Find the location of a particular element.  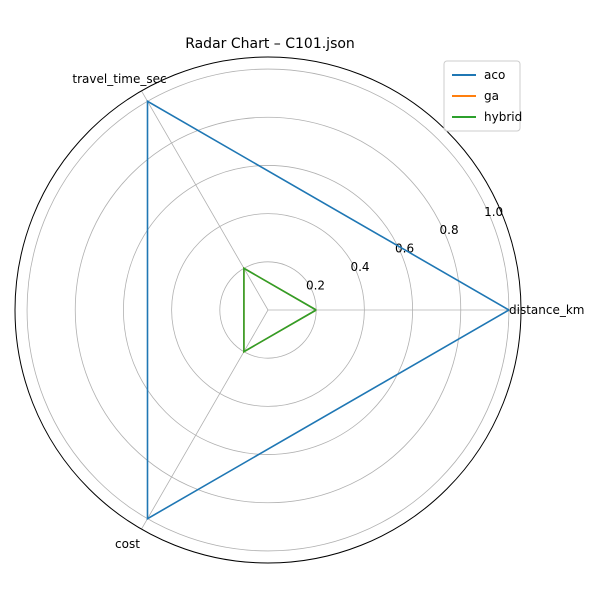

tick-labels: 0.2 0.4 0.6 0.8 1.0 is located at coordinates (404, 249).